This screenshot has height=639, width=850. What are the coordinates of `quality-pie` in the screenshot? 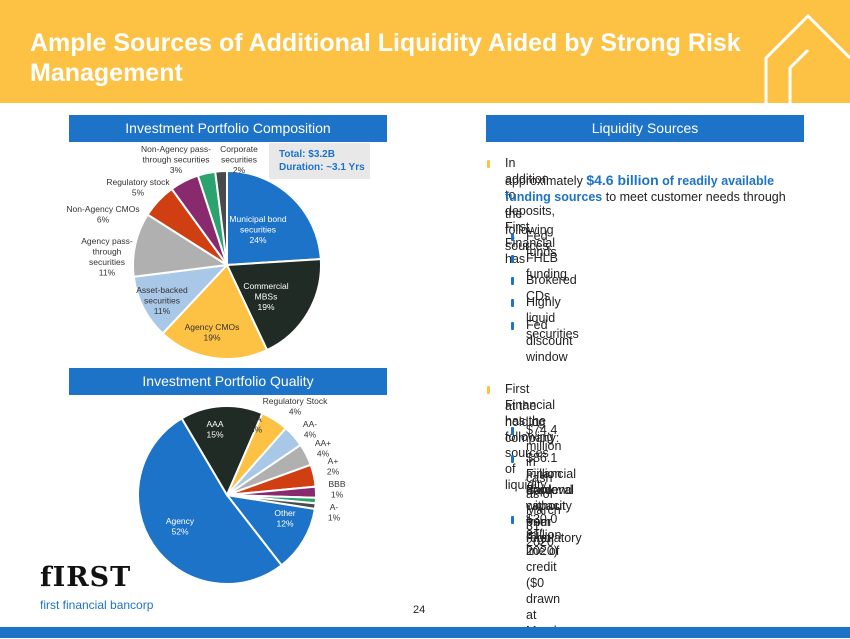 It's located at (227, 495).